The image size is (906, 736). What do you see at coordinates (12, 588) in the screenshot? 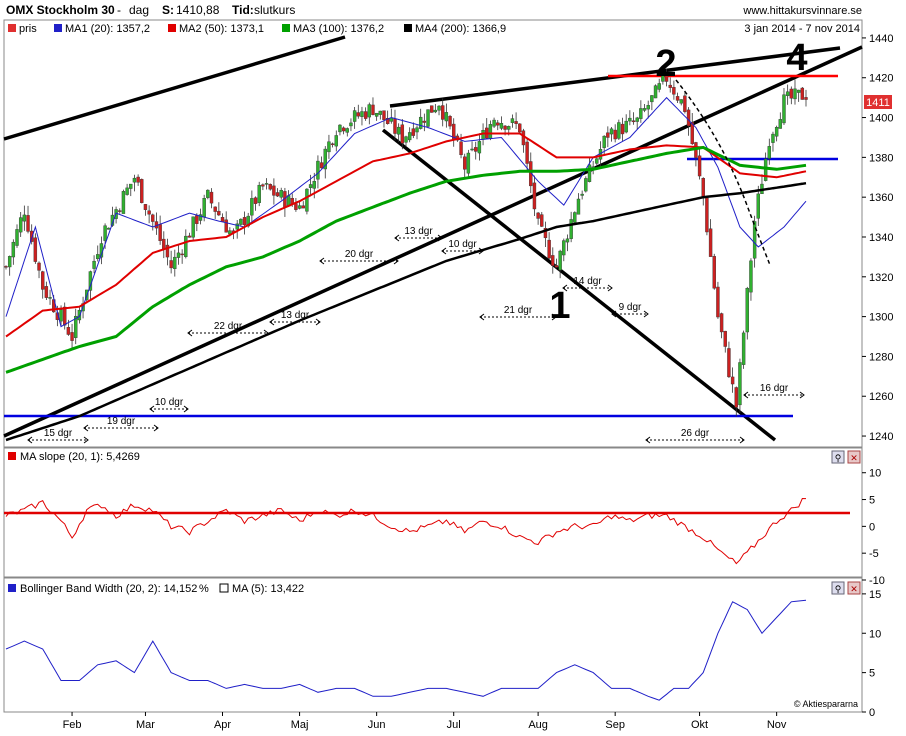
I see `bbw-legend-swatch` at bounding box center [12, 588].